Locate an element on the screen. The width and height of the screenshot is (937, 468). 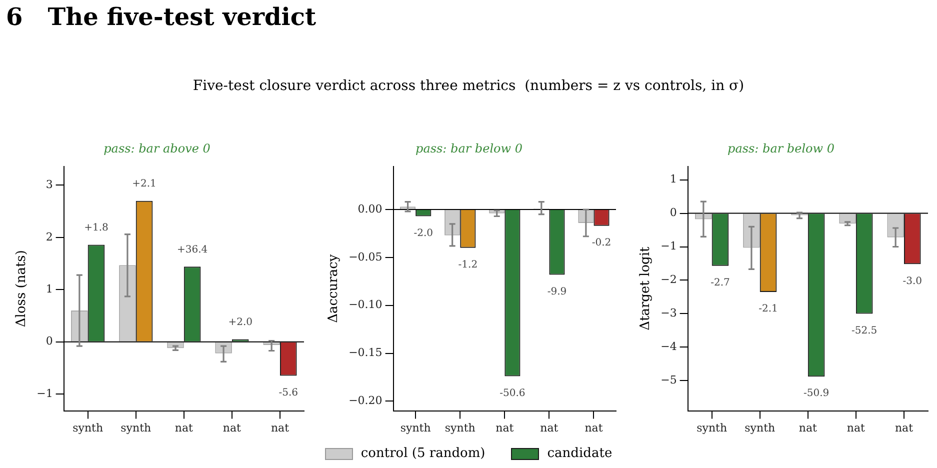
annotation: +1.8 is located at coordinates (96, 228).